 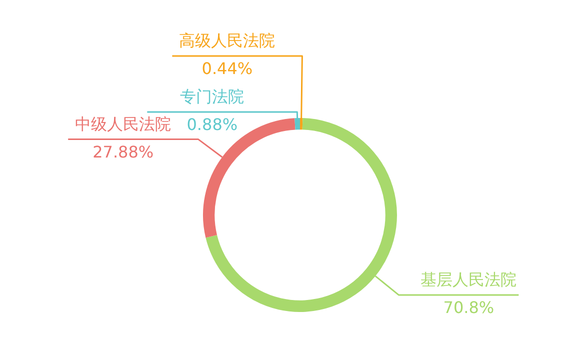 What do you see at coordinates (227, 68) in the screenshot?
I see `data-label: 0.44%` at bounding box center [227, 68].